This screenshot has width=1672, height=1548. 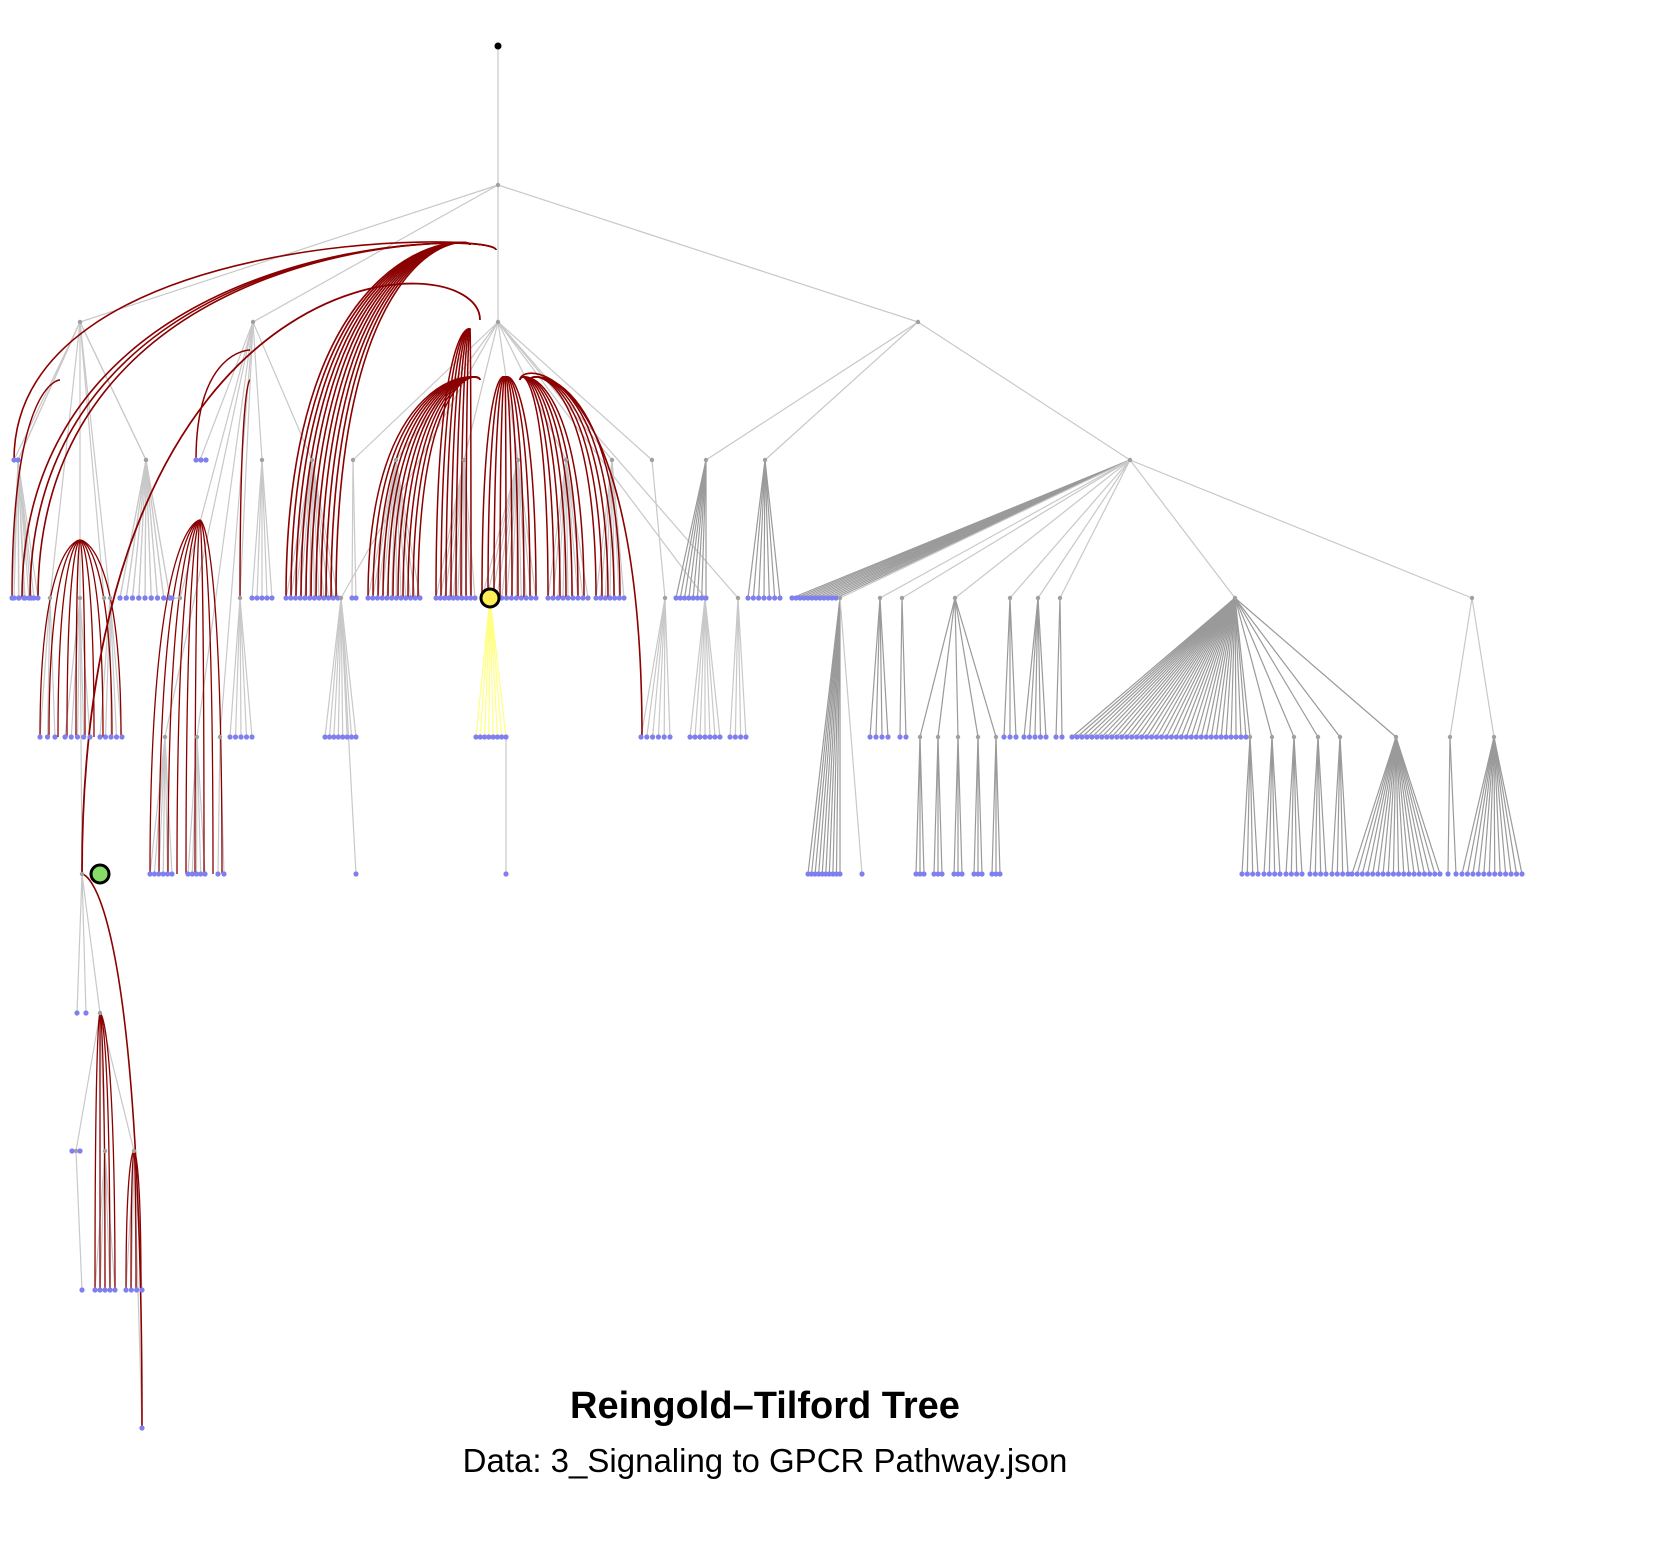 I want to click on selected-node-marker, so click(x=490, y=598).